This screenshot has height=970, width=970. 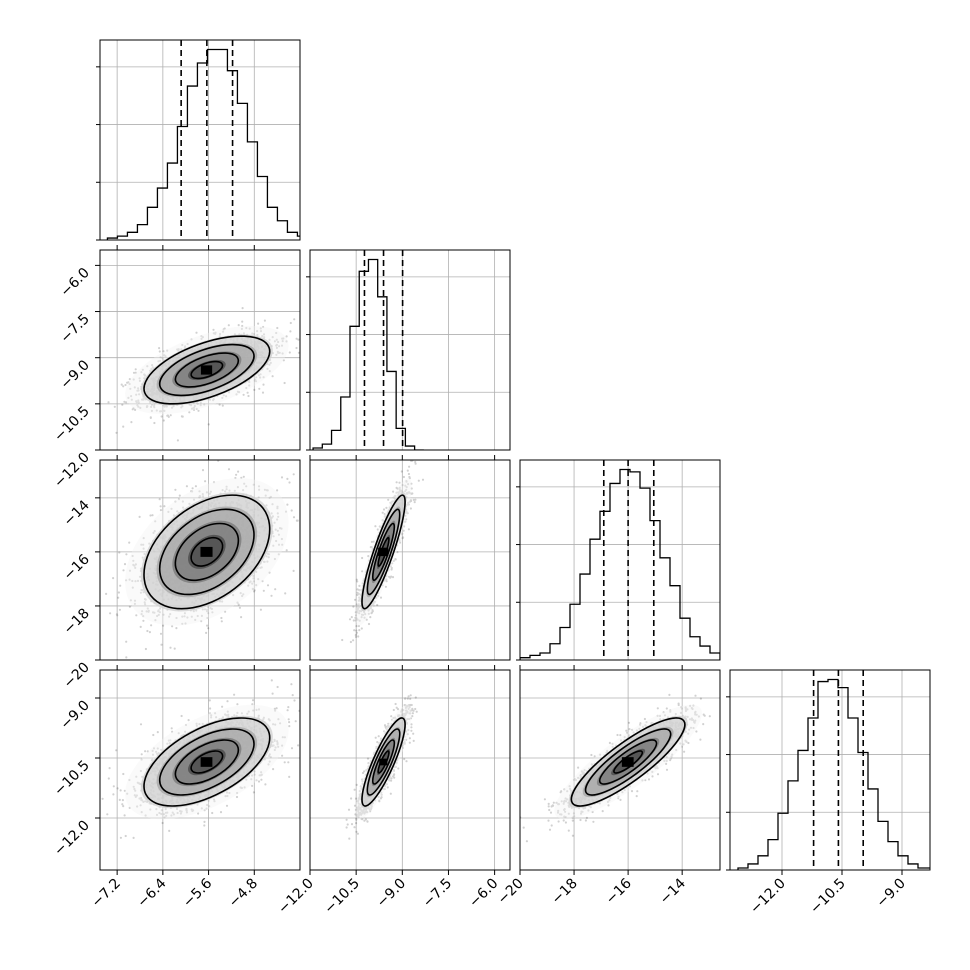 I want to click on pair-grid, so click(x=410, y=770).